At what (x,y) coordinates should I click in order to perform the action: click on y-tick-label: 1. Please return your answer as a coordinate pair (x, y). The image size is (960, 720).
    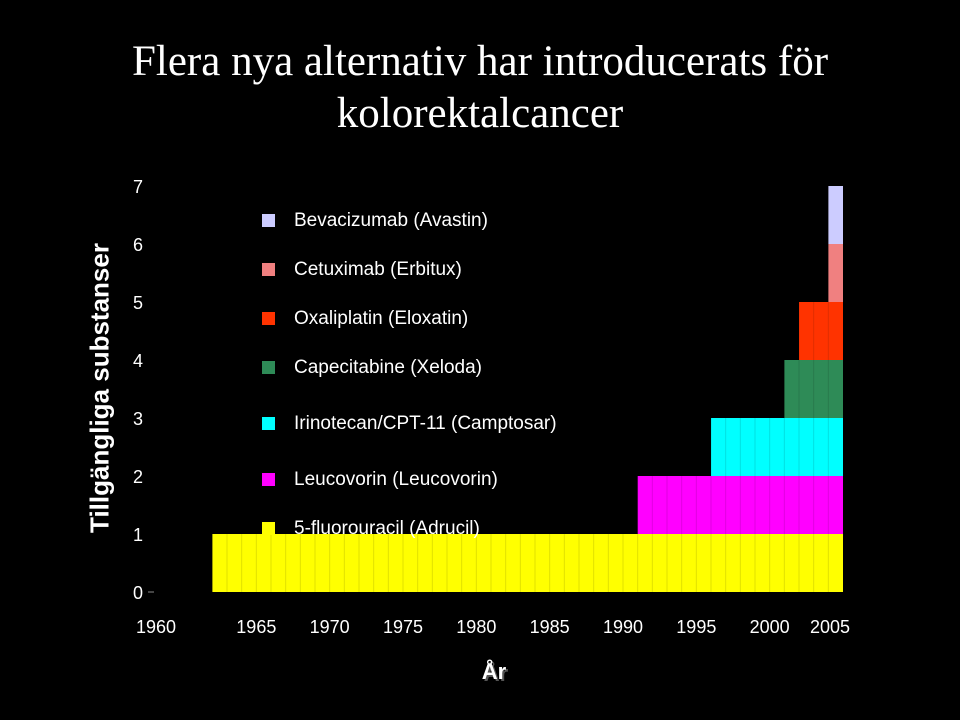
    Looking at the image, I should click on (138, 535).